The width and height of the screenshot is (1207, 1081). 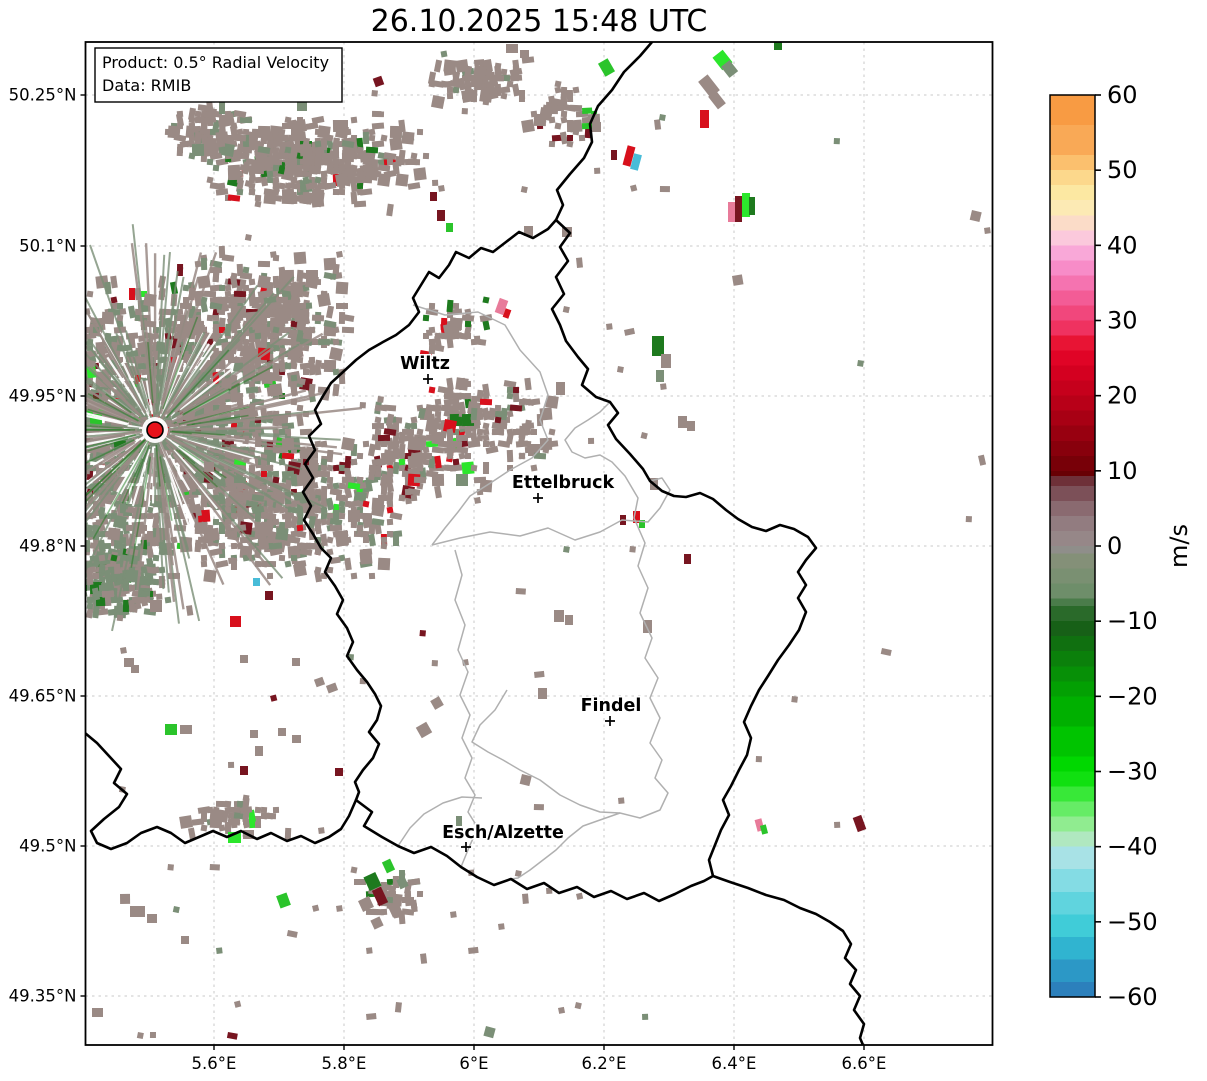 What do you see at coordinates (563, 483) in the screenshot?
I see `city-label: Ettelbruck` at bounding box center [563, 483].